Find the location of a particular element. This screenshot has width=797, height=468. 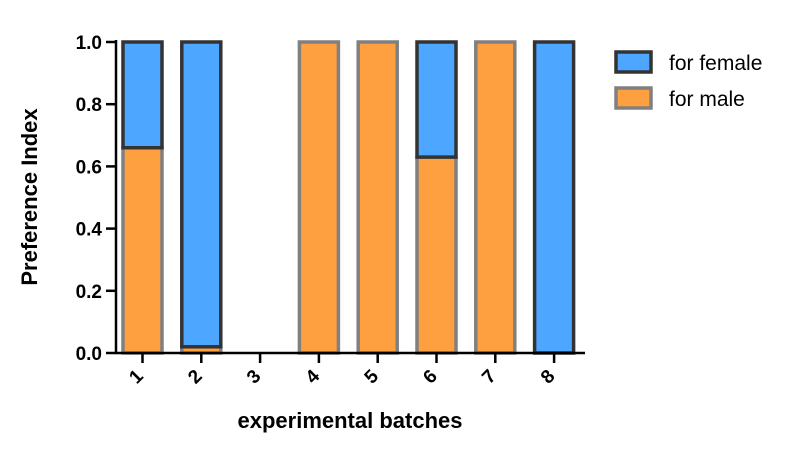

x-tick-label: 5 is located at coordinates (372, 377).